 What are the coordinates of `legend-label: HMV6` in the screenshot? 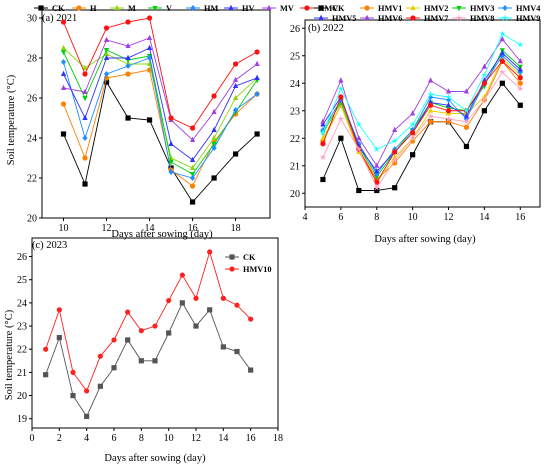 It's located at (390, 18).